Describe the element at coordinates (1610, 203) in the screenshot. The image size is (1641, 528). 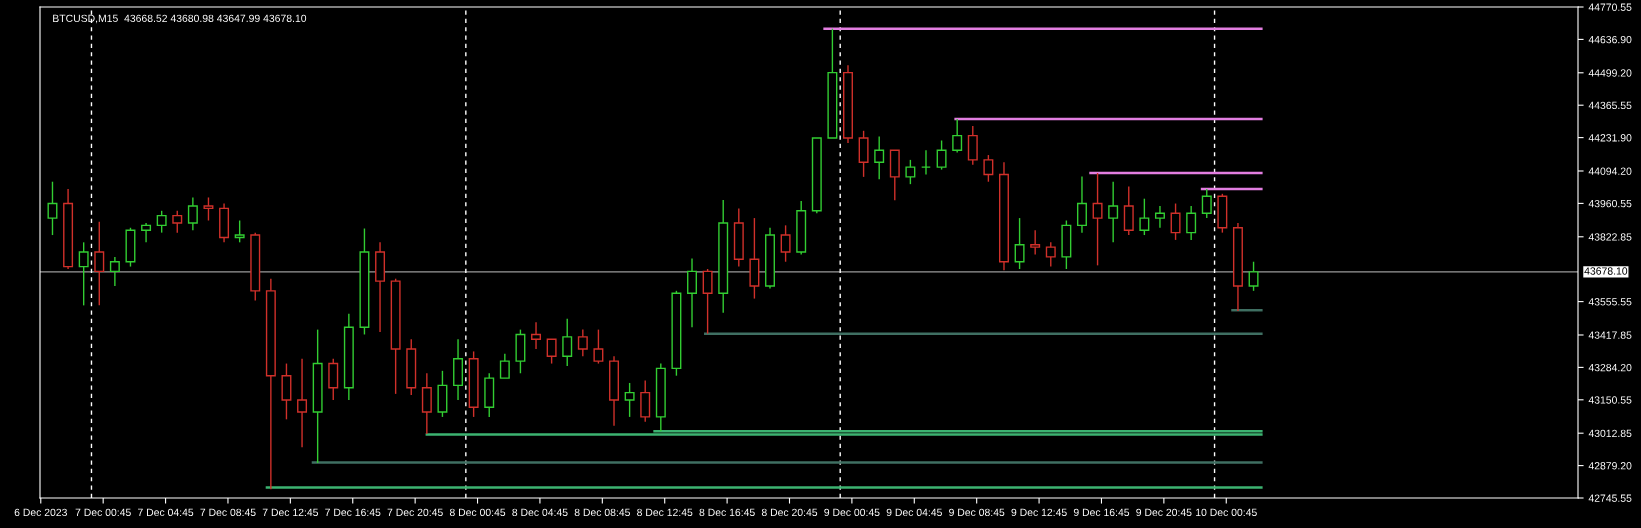
I see `y-tick-label: 43960.55` at that location.